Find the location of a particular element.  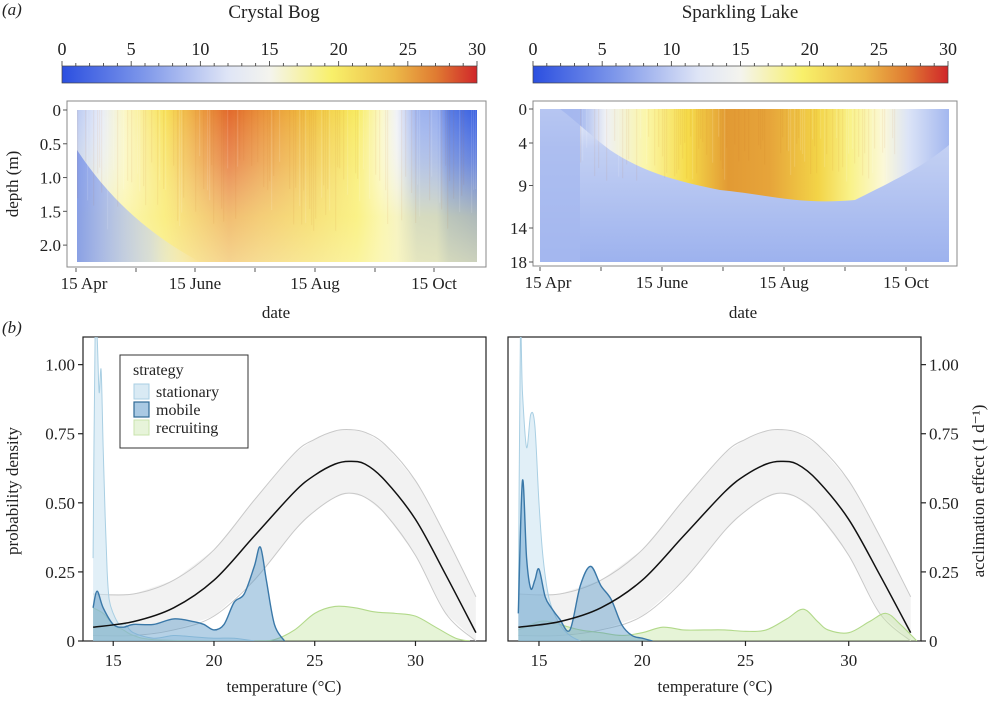

heatmap-cold-bottom is located at coordinates (138, 206).